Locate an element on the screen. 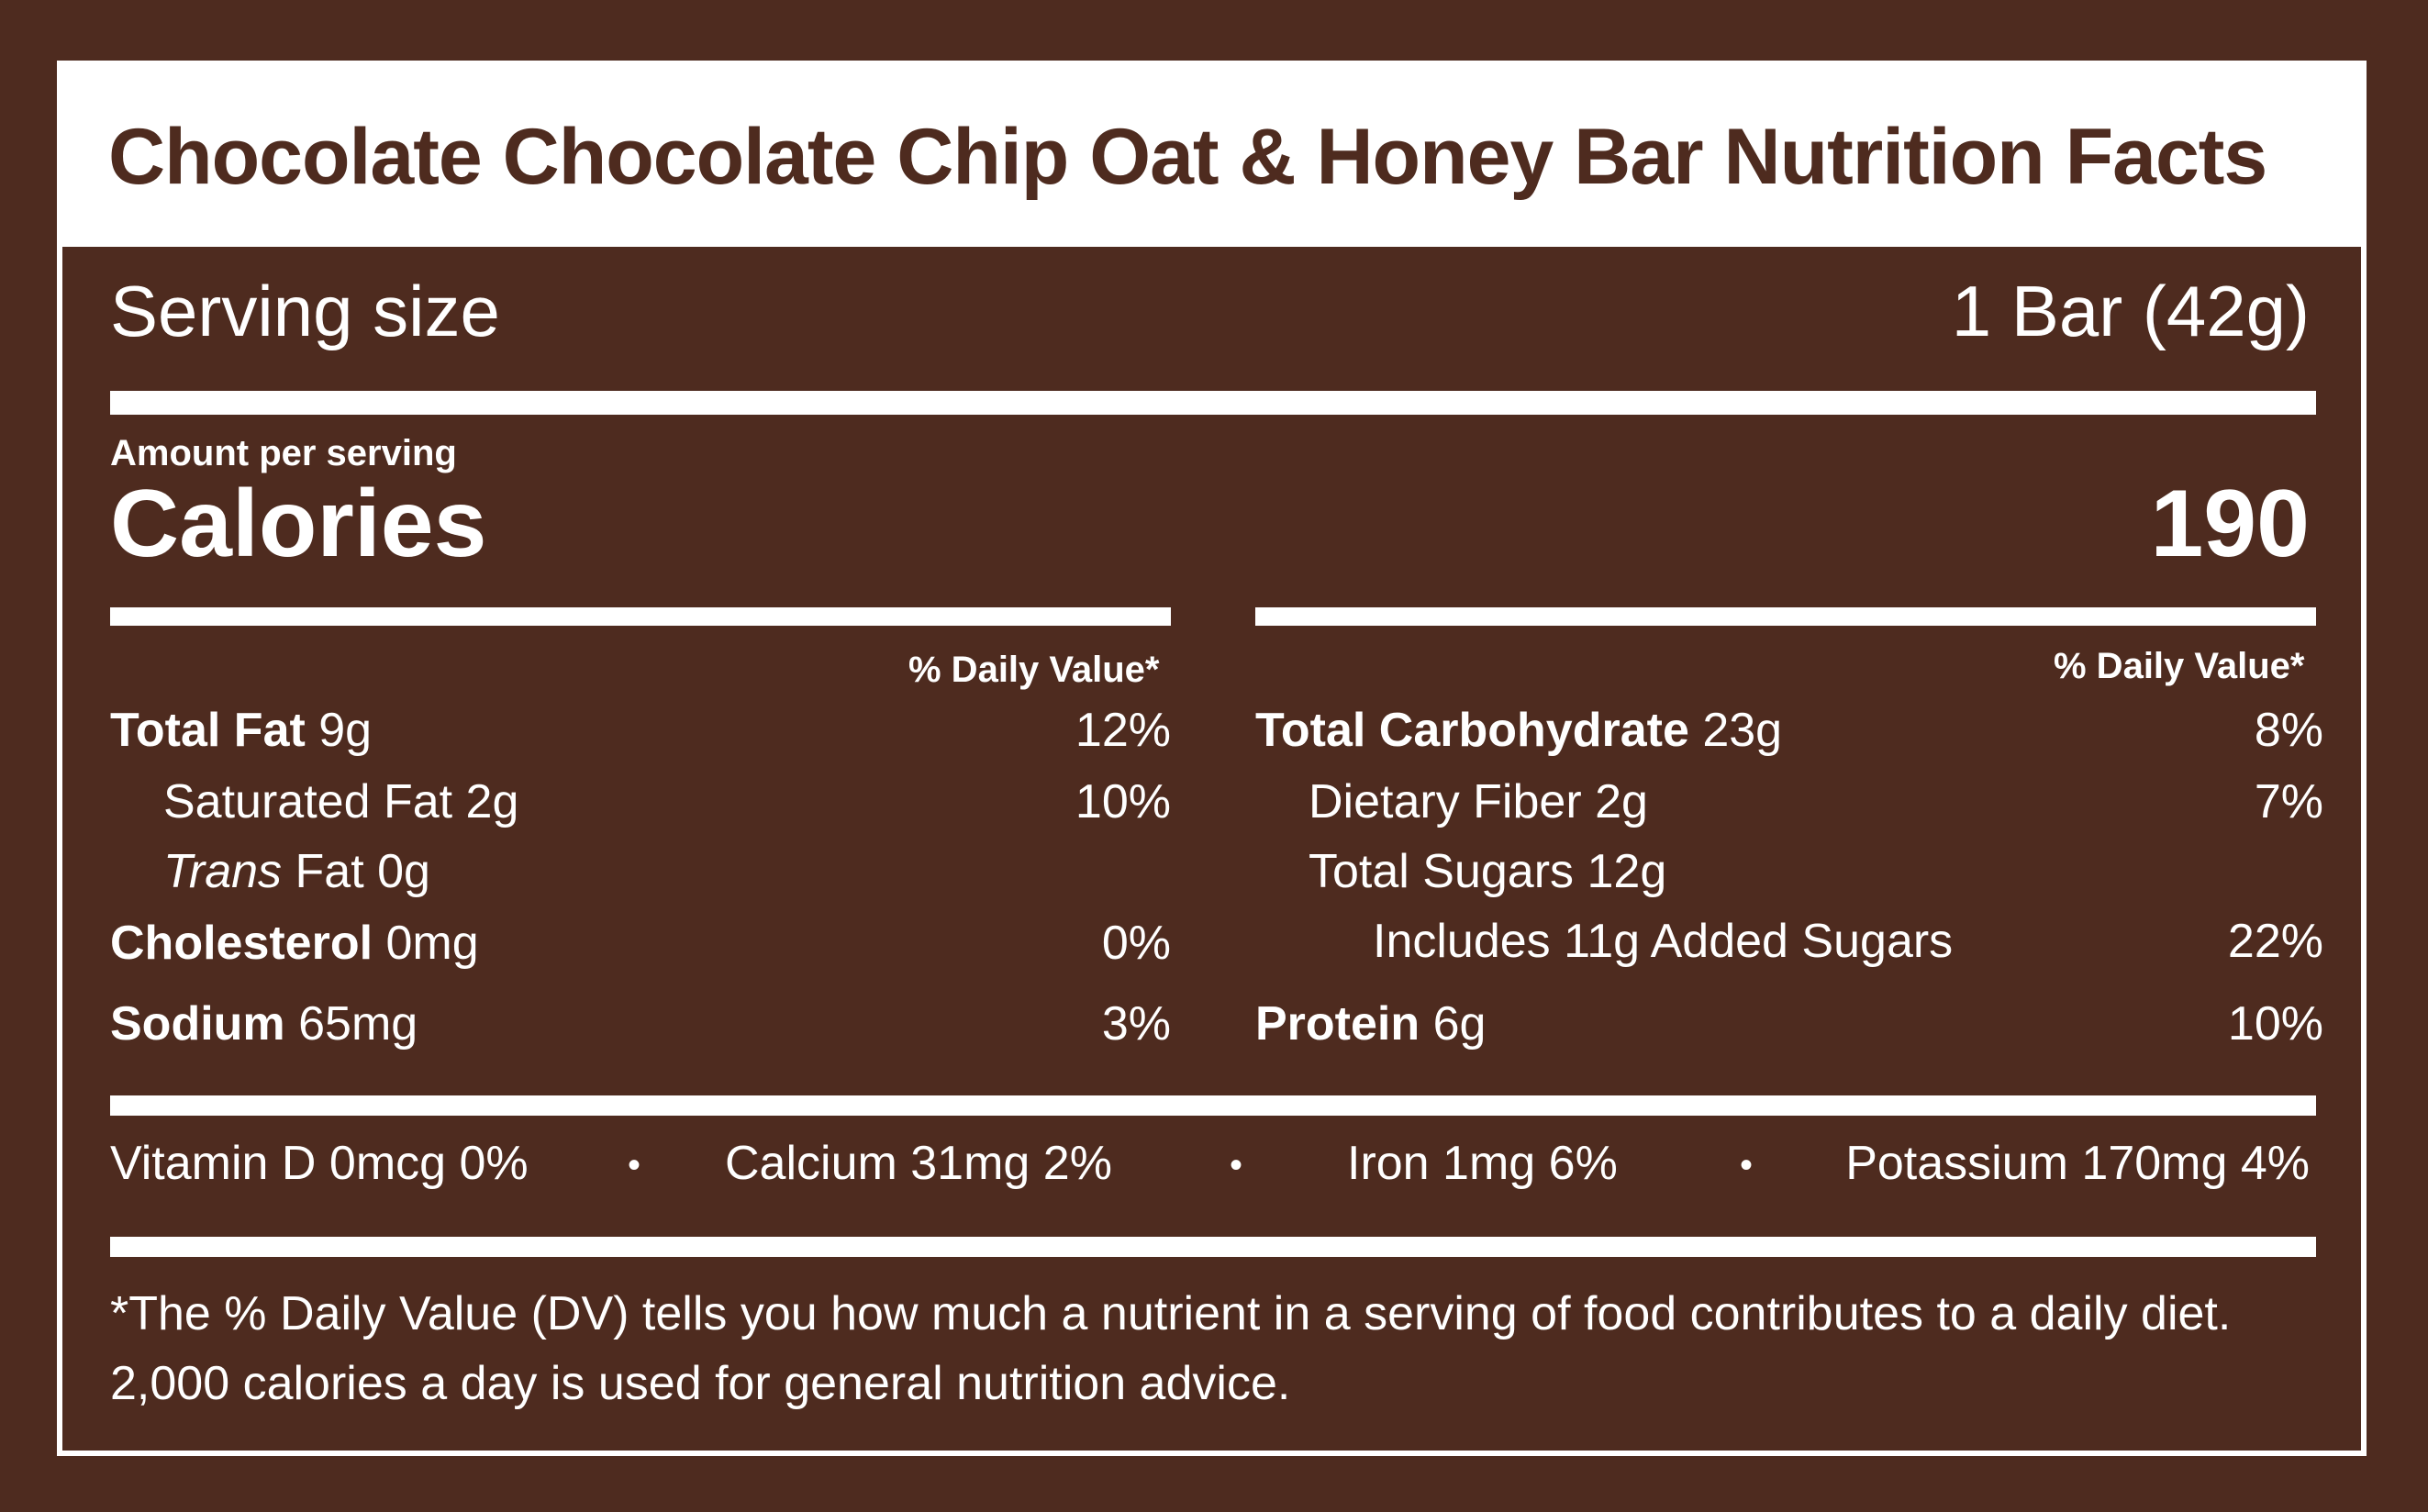 The height and width of the screenshot is (1512, 2428). nutrient-row-added-sugars: Includes 11g Added Sugars 22% is located at coordinates (1789, 944).